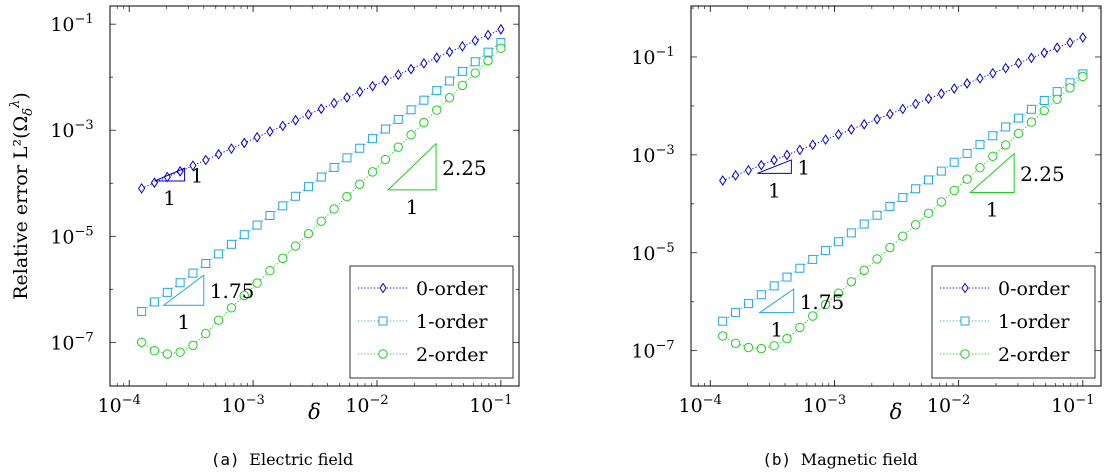 The height and width of the screenshot is (476, 1117). Describe the element at coordinates (452, 322) in the screenshot. I see `legend-label: 1-order` at that location.